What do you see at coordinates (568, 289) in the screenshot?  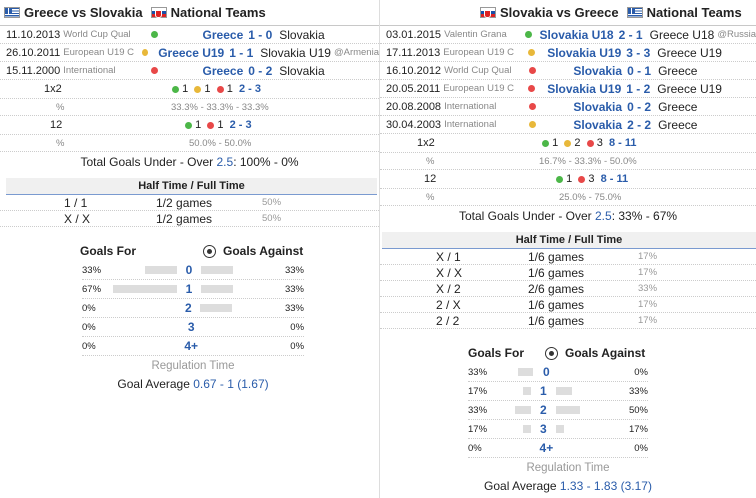 I see `htft-row: X / 2 2/6 games 33%` at bounding box center [568, 289].